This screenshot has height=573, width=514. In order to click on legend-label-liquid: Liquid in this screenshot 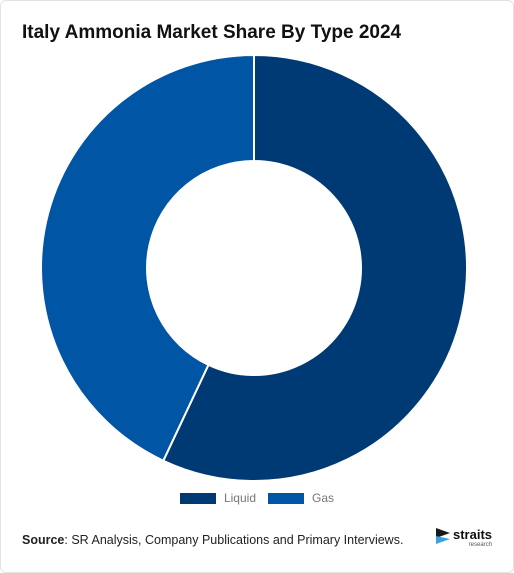, I will do `click(239, 498)`.